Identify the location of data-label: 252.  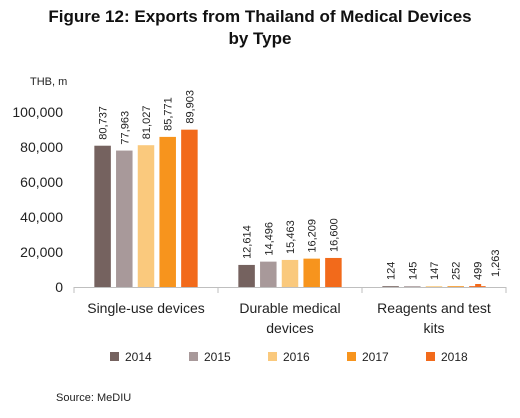
(457, 271).